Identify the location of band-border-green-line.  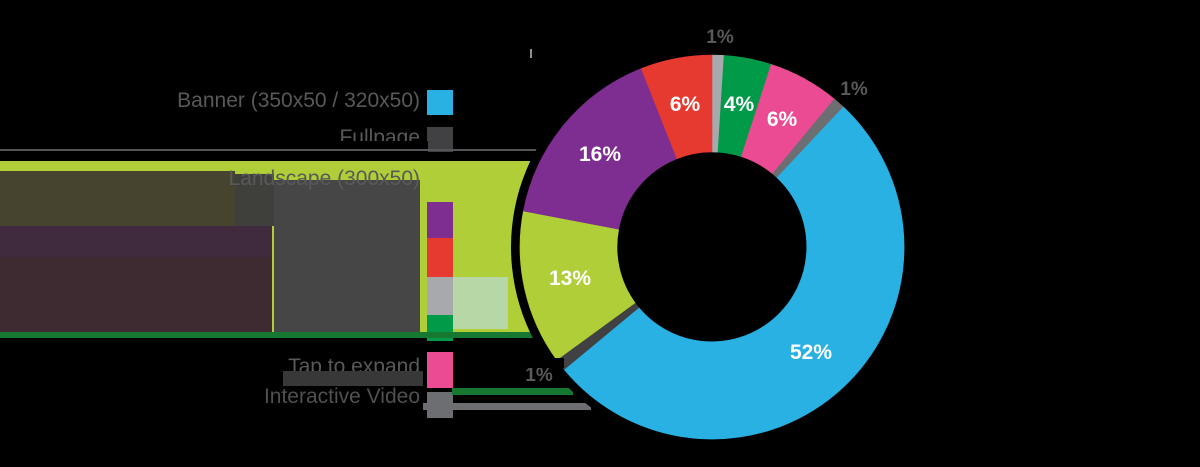
(267, 335).